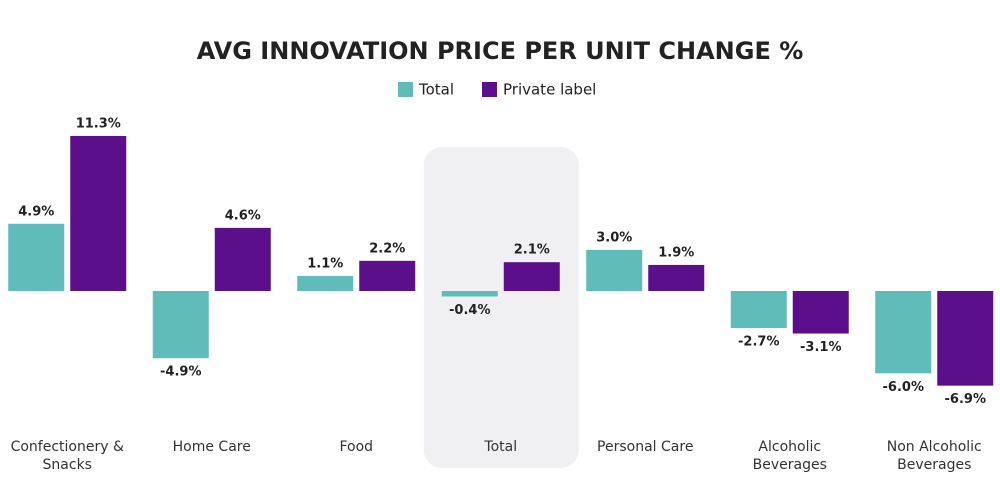  Describe the element at coordinates (903, 387) in the screenshot. I see `value-label: -6.0%` at that location.